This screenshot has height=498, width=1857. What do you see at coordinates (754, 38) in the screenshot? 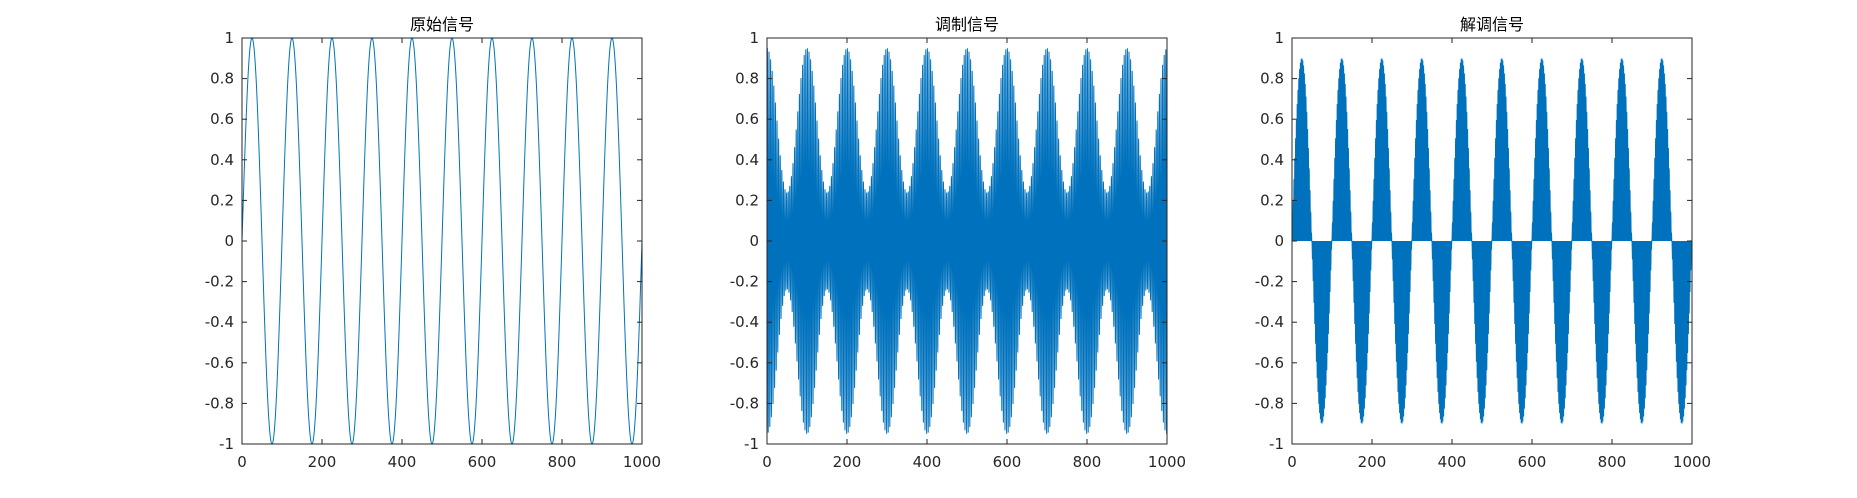
I see `y-tick-label-2-0: 1` at bounding box center [754, 38].